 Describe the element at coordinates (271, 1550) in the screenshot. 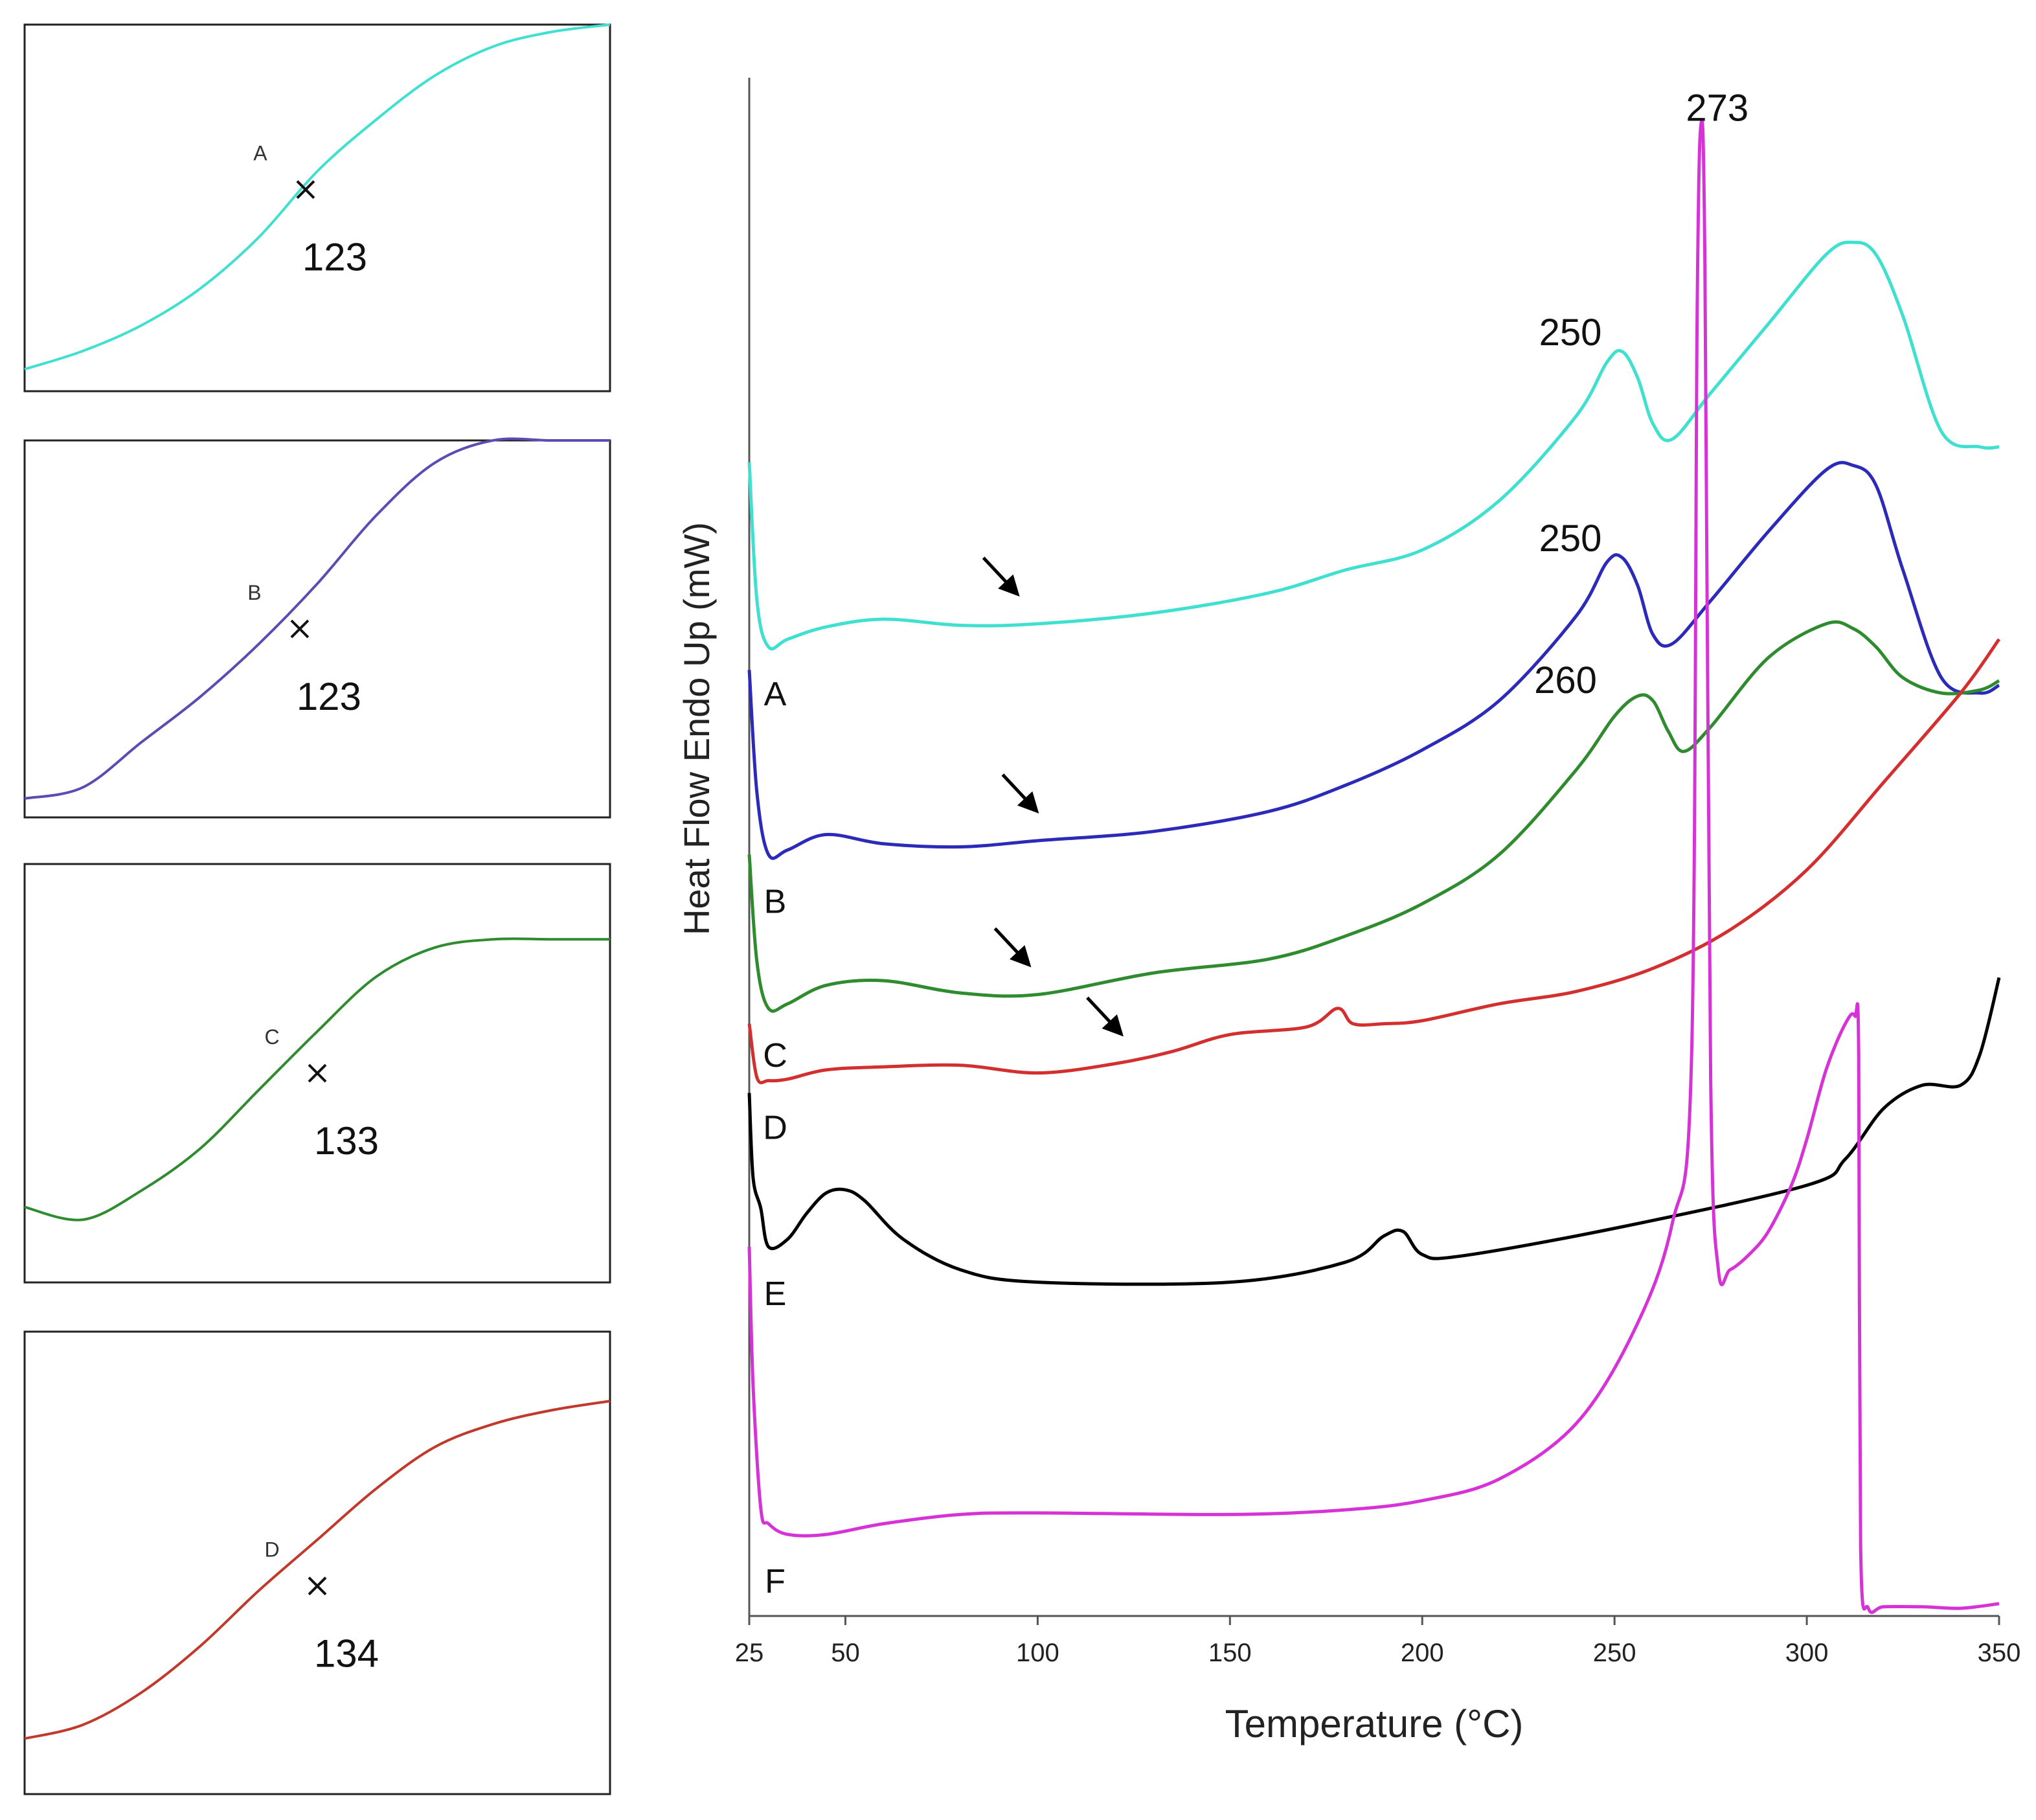

I see `inset-curve-label: D` at that location.